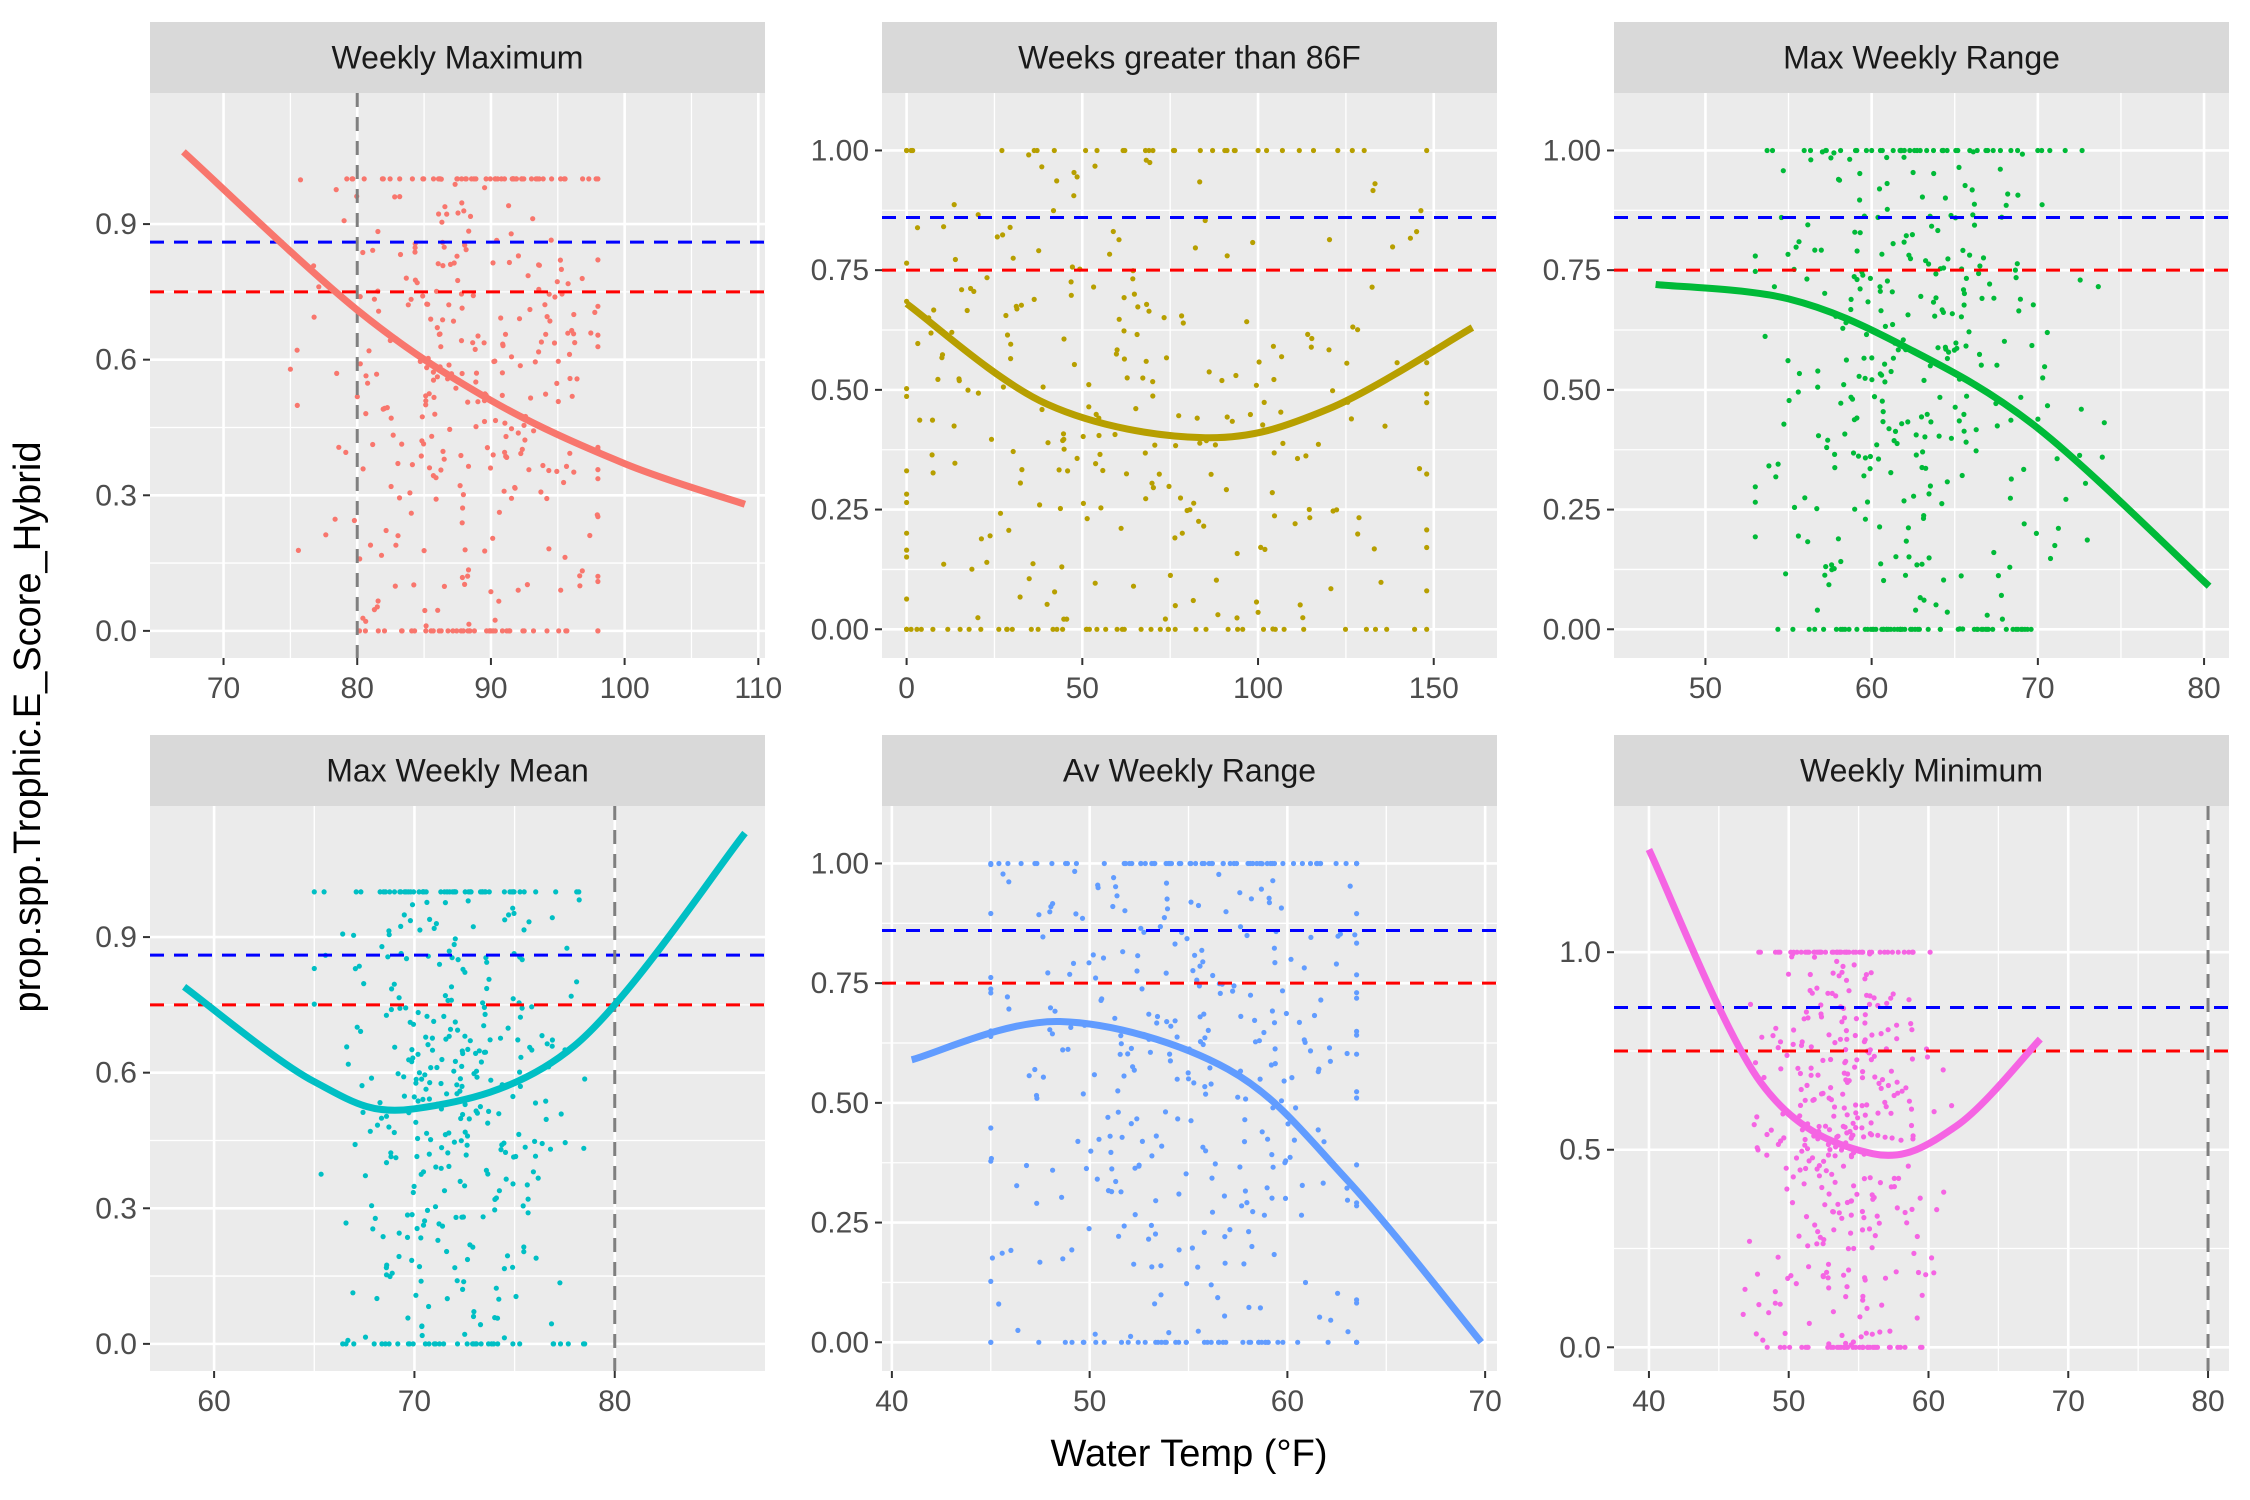  What do you see at coordinates (223, 688) in the screenshot?
I see `x-tick-label: 70` at bounding box center [223, 688].